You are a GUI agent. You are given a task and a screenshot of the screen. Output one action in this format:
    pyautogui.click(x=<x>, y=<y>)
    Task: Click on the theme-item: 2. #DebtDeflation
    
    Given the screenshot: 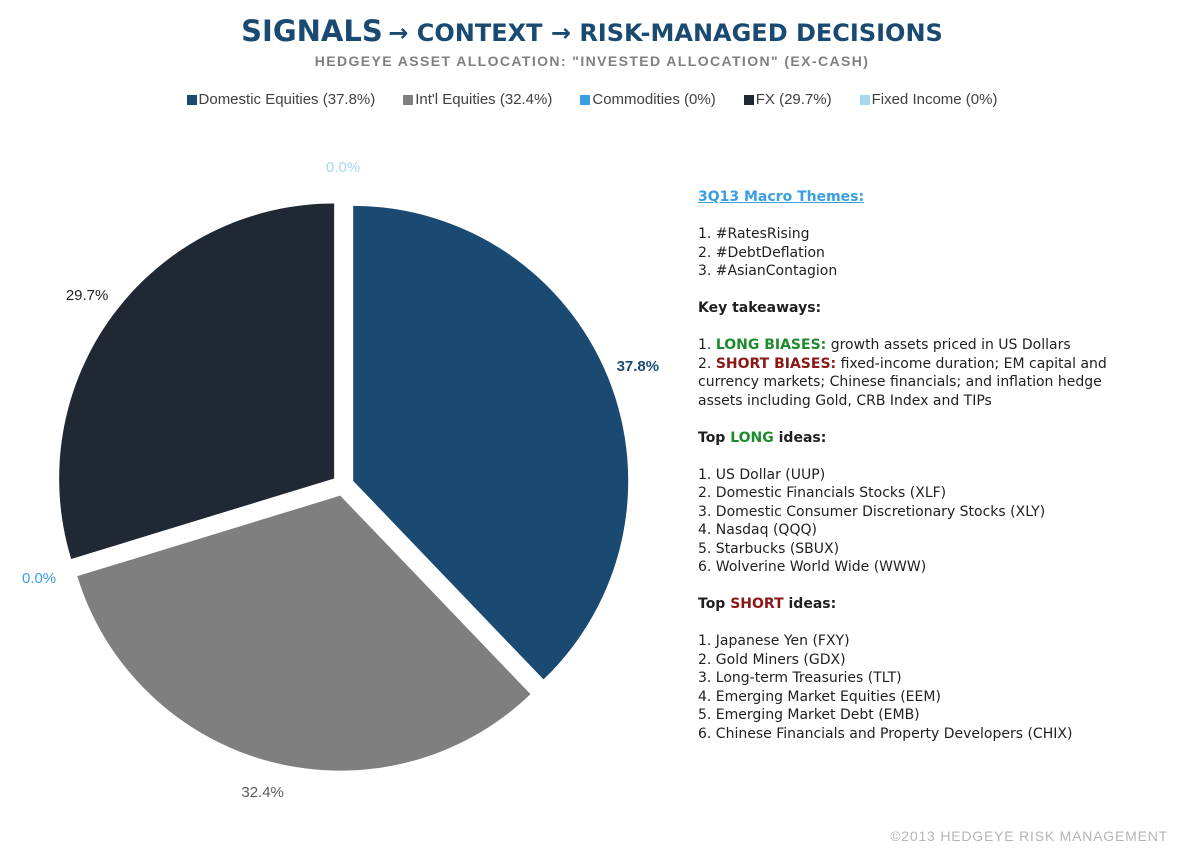 What is the action you would take?
    pyautogui.click(x=761, y=252)
    